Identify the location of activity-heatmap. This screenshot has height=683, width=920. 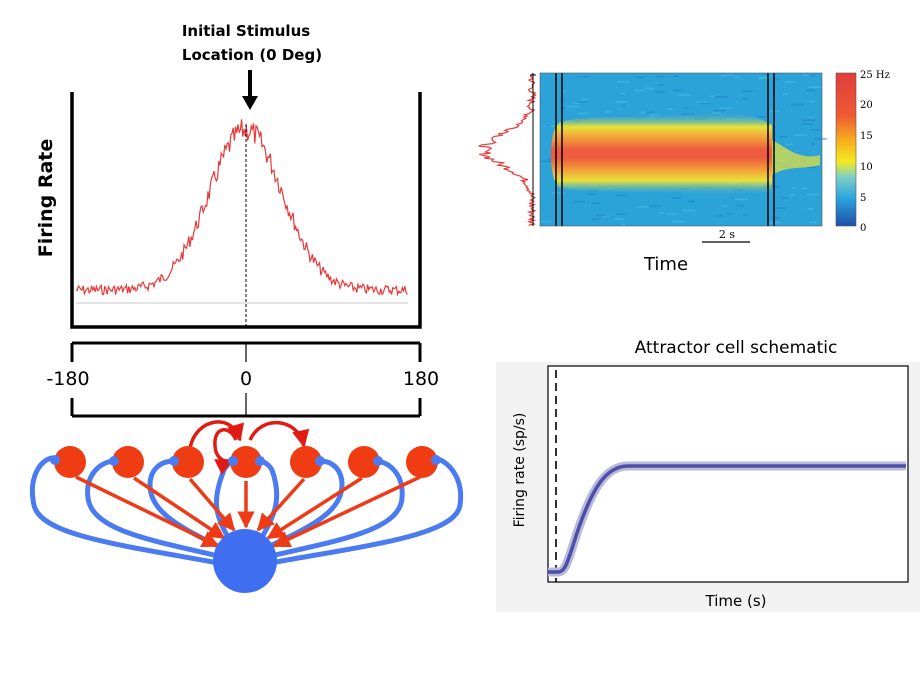
(683, 149).